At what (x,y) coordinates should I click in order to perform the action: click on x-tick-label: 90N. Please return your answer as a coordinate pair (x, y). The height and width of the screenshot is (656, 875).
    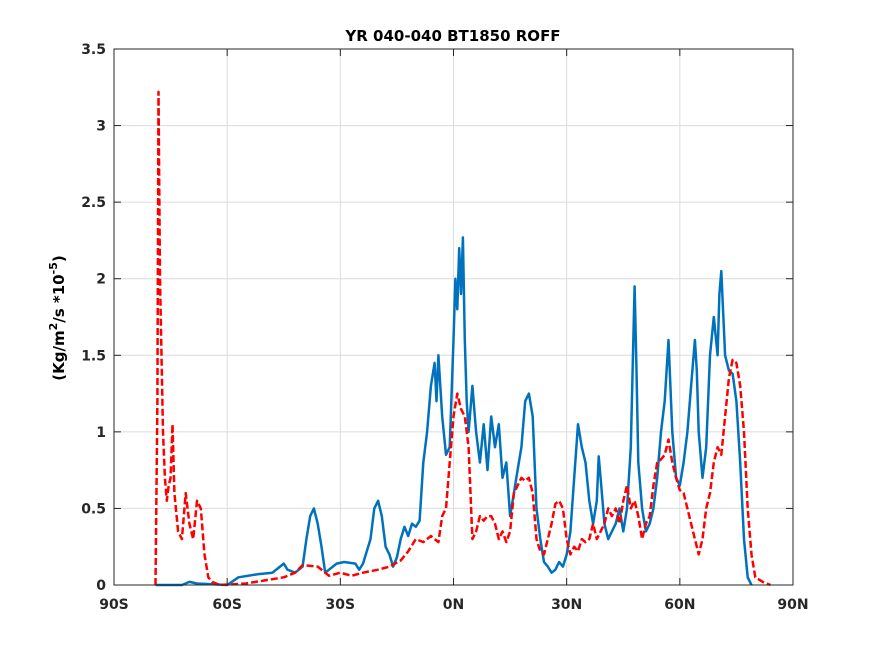
    Looking at the image, I should click on (792, 605).